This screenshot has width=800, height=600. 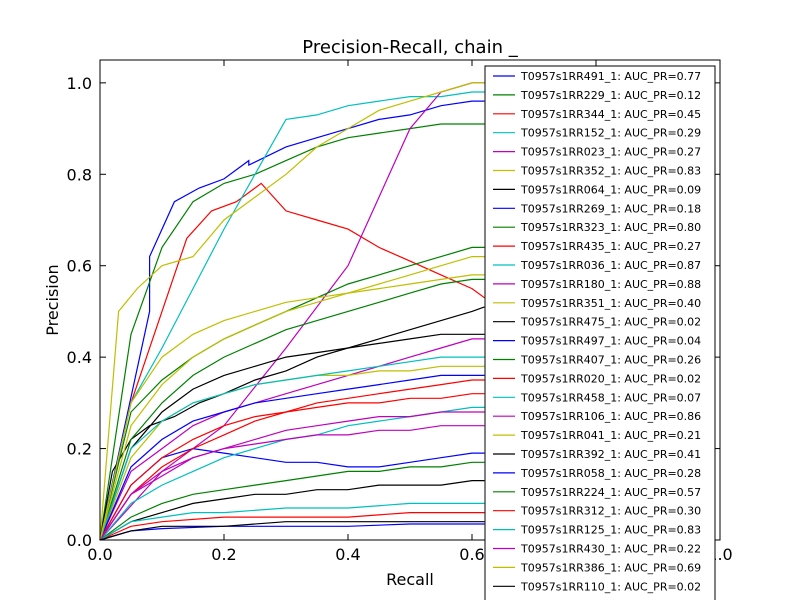 I want to click on legend-entry-label: T0957s1RR064_1: AUC_PR=0.09, so click(x=610, y=189).